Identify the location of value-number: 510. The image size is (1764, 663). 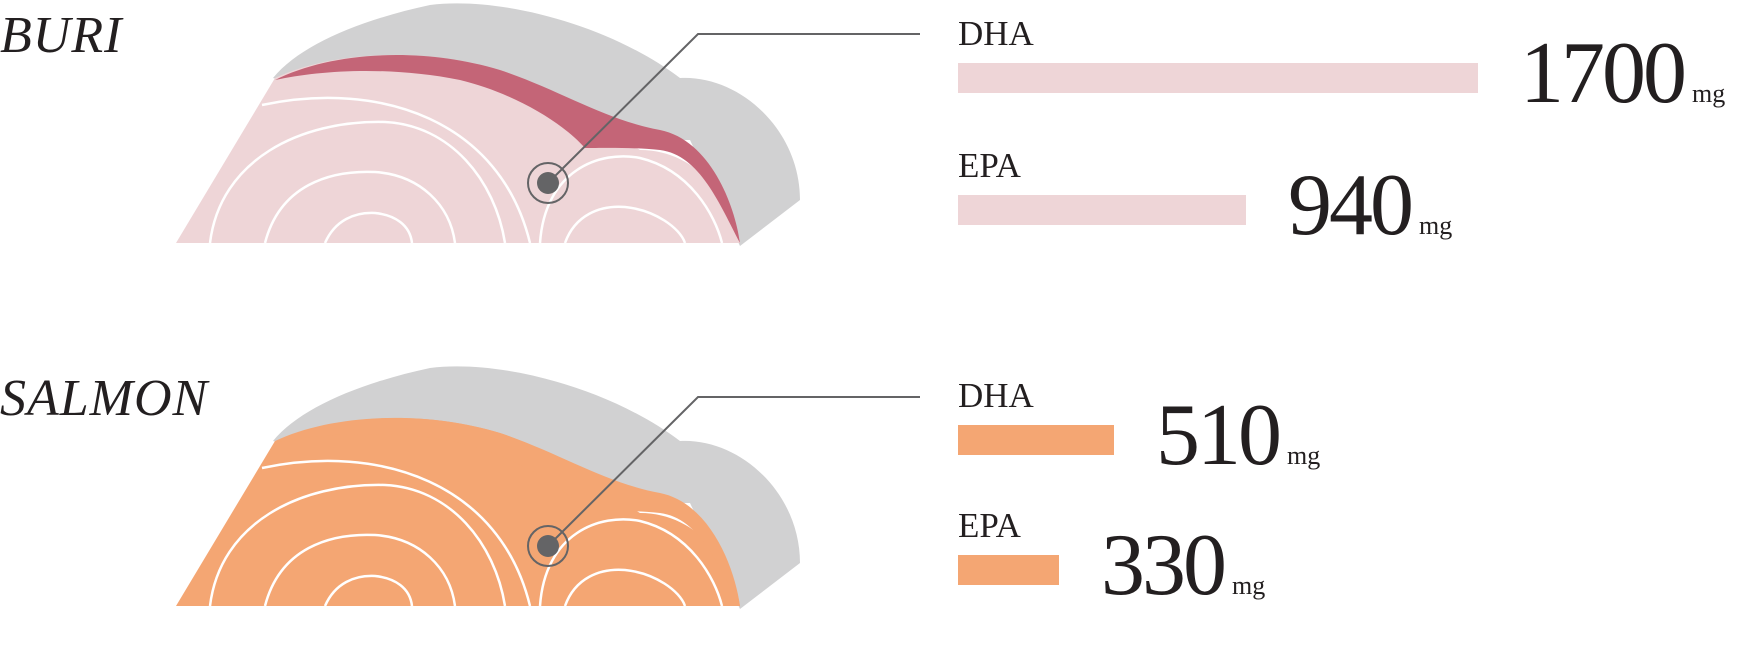
(1219, 435).